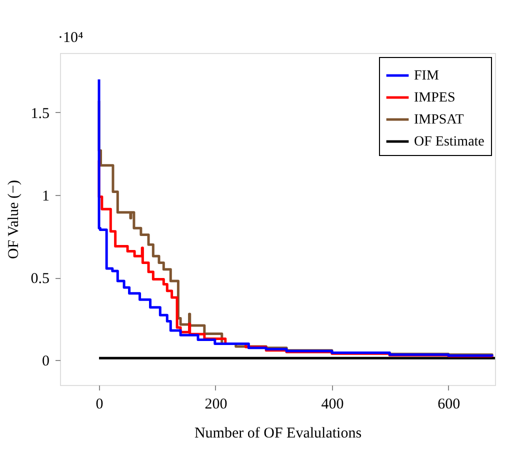  Describe the element at coordinates (449, 404) in the screenshot. I see `x-tick-label: 600` at that location.